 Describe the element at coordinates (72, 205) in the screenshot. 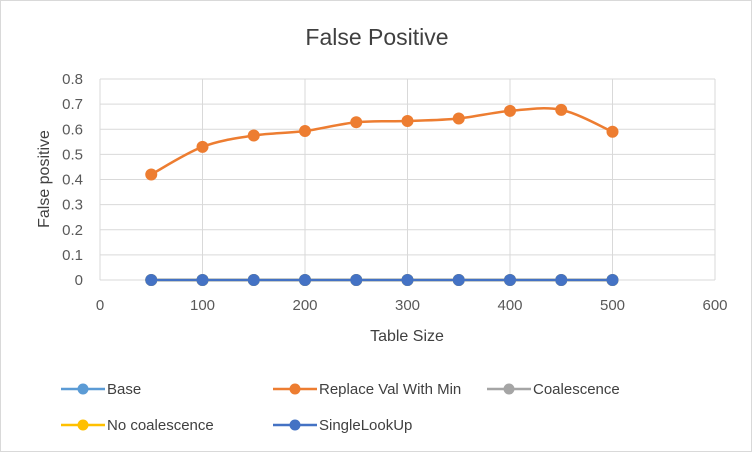

I see `y-tick-label: 0.3` at that location.